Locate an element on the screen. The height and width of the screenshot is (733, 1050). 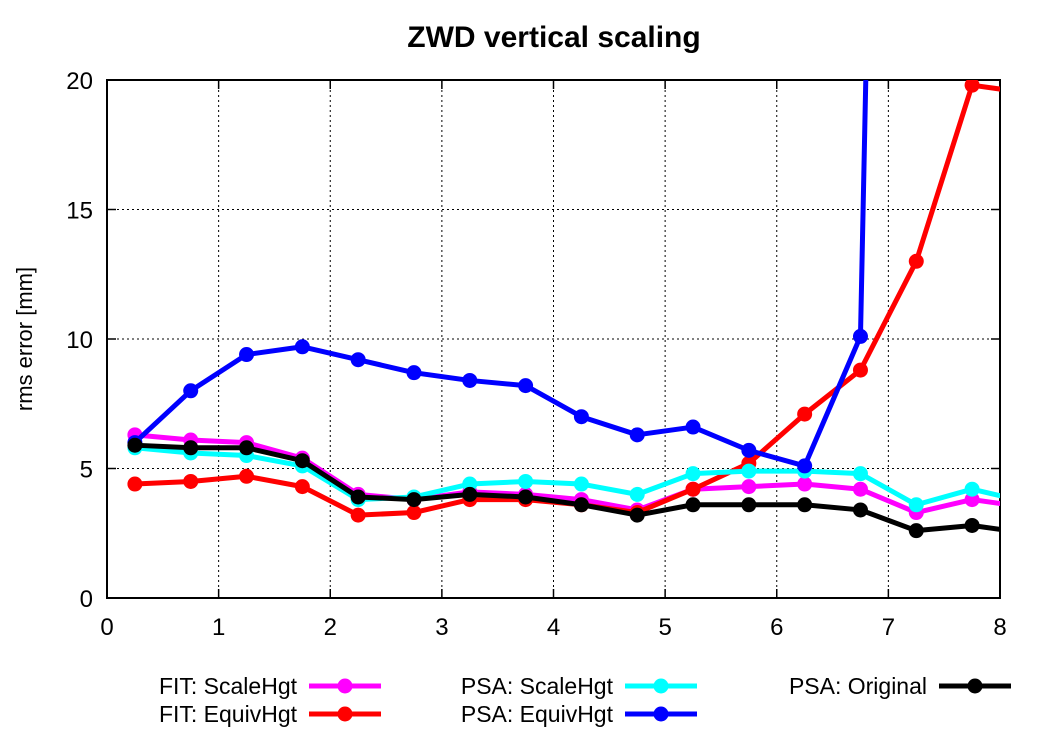
legend-item-fit-equivhgt: FIT: EquivHgt is located at coordinates (270, 714).